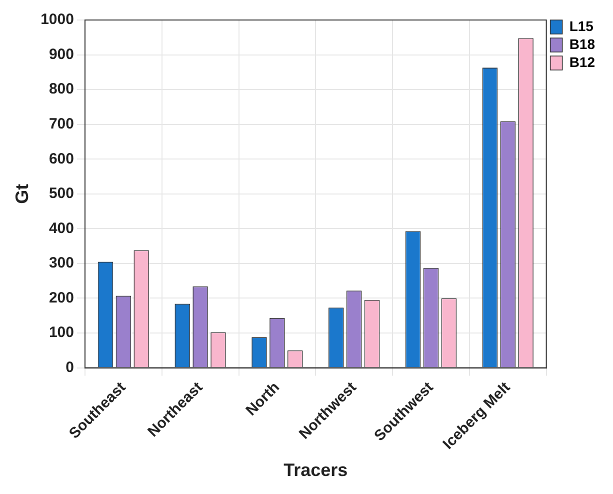  Describe the element at coordinates (61, 159) in the screenshot. I see `y-tick-label: 600` at that location.